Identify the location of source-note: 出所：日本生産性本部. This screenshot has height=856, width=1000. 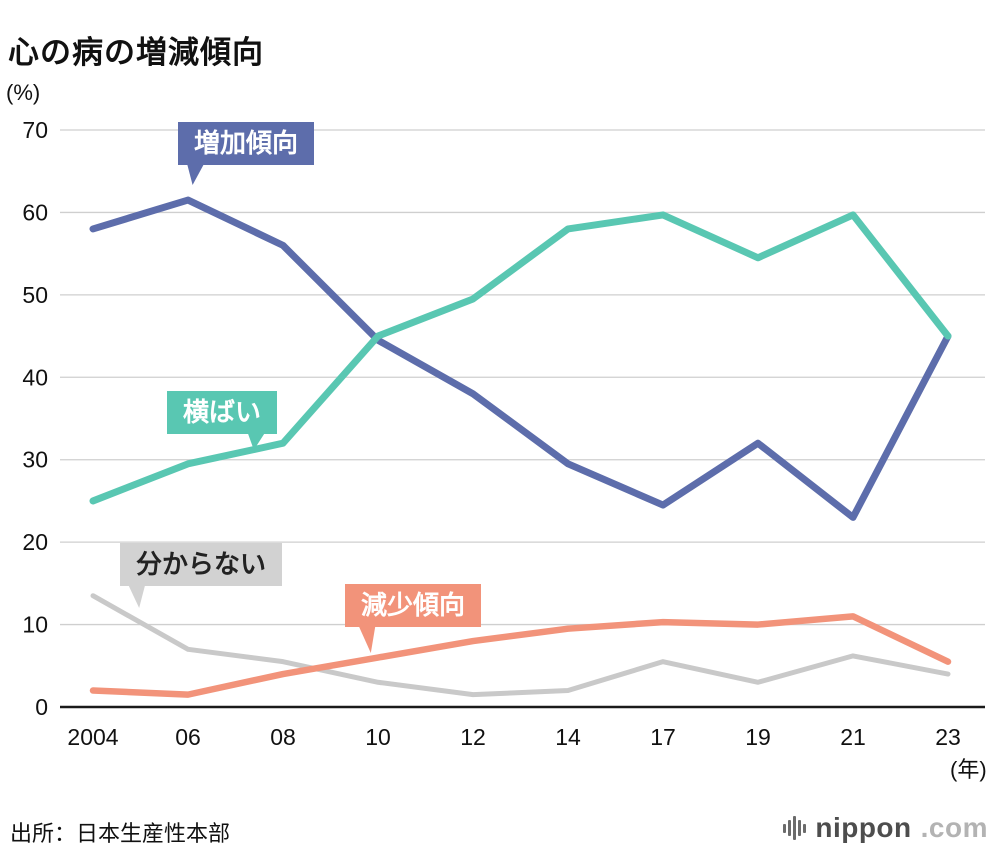
(120, 833).